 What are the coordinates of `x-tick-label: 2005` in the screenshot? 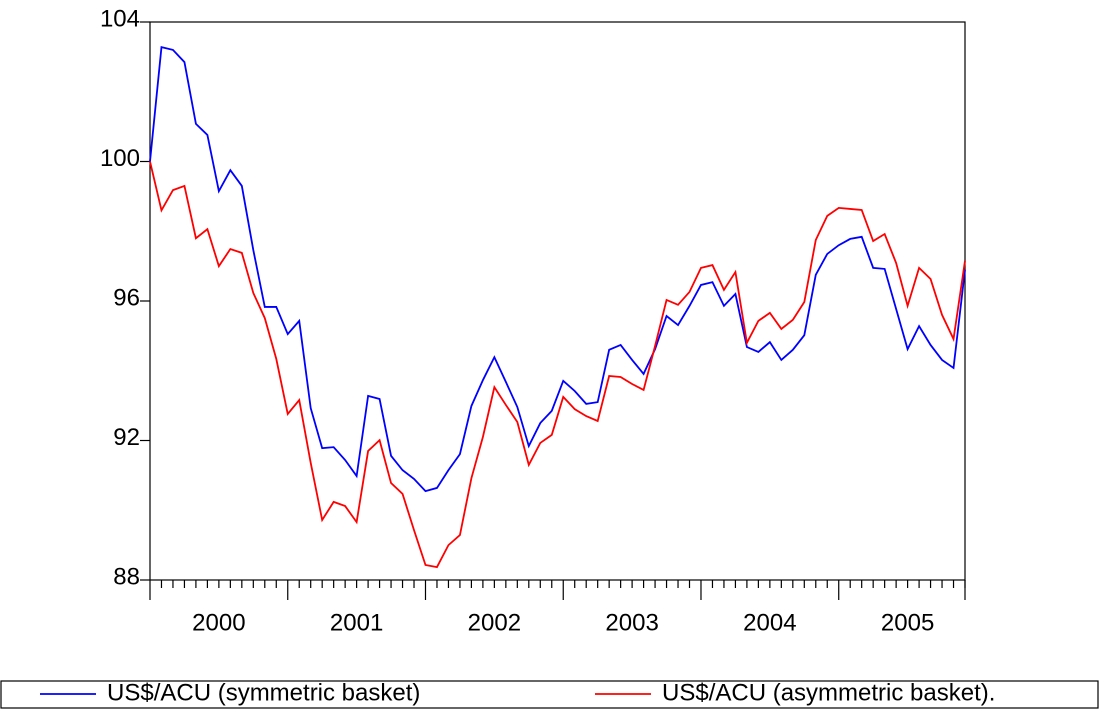 It's located at (907, 622).